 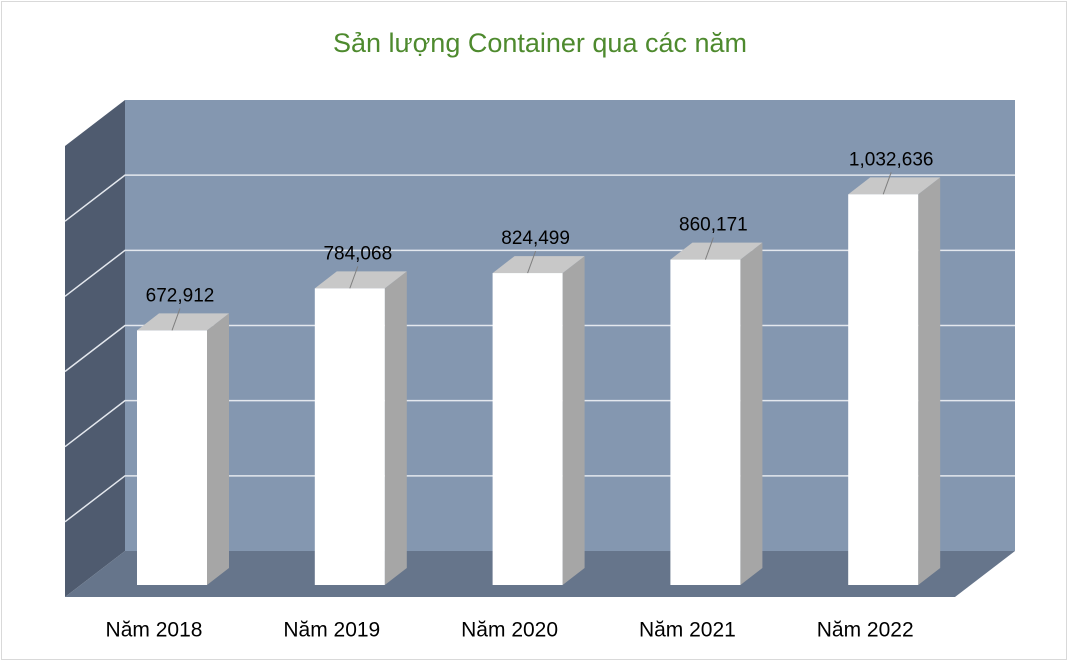 What do you see at coordinates (331, 630) in the screenshot?
I see `x-tick-label: Năm 2019` at bounding box center [331, 630].